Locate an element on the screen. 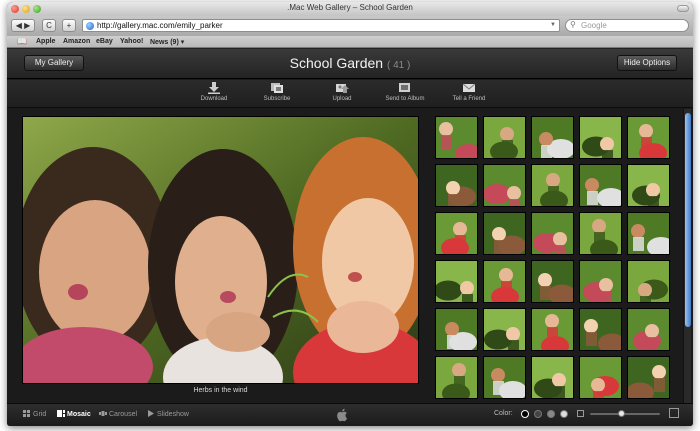 The height and width of the screenshot is (431, 700). view-mosaic-label: Mosaic is located at coordinates (79, 414).